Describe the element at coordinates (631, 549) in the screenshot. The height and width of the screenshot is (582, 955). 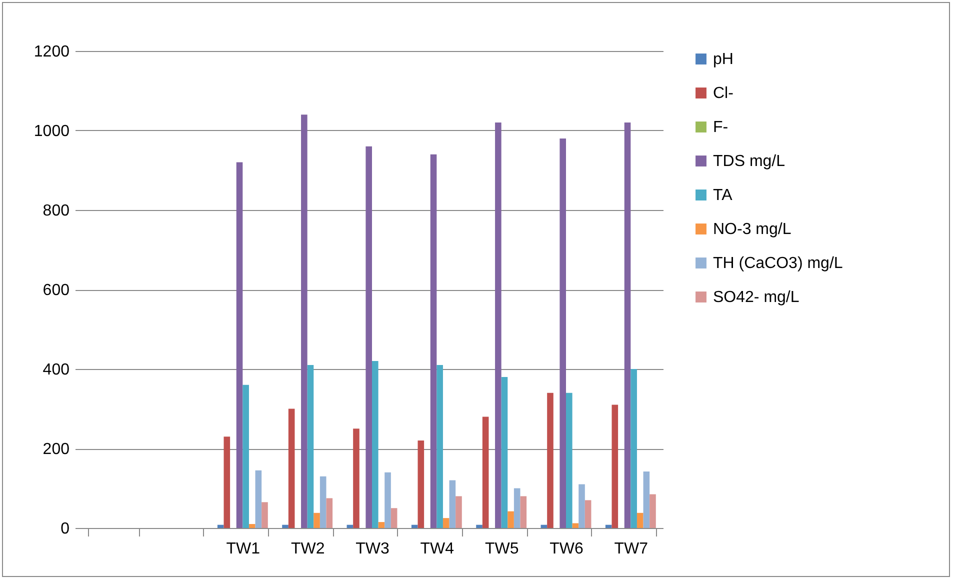
I see `x-tick-label: TW7` at that location.